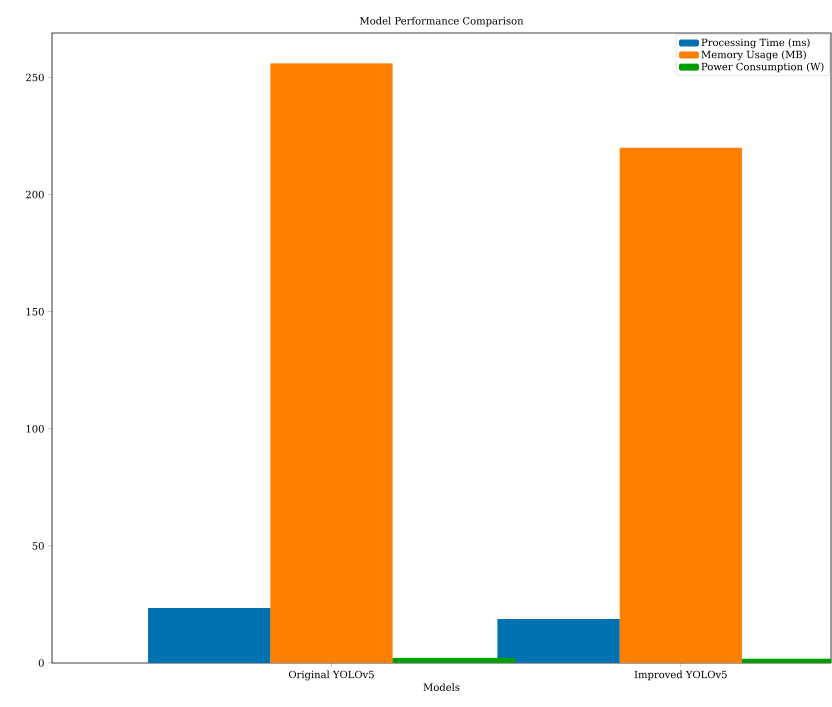  Describe the element at coordinates (35, 429) in the screenshot. I see `y-tick-label: 100` at that location.